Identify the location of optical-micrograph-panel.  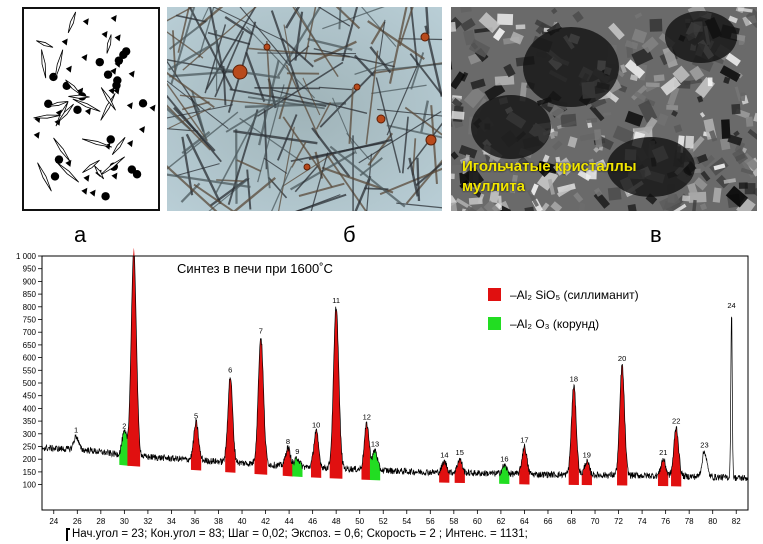
(304, 109).